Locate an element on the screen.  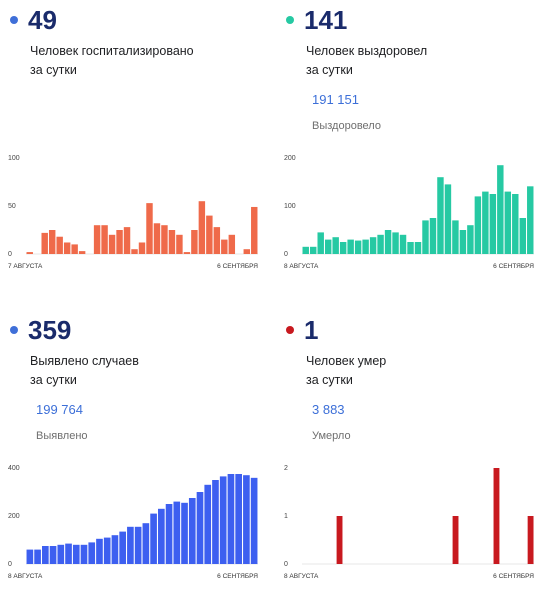
y-tick-label: 2 is located at coordinates (286, 468).